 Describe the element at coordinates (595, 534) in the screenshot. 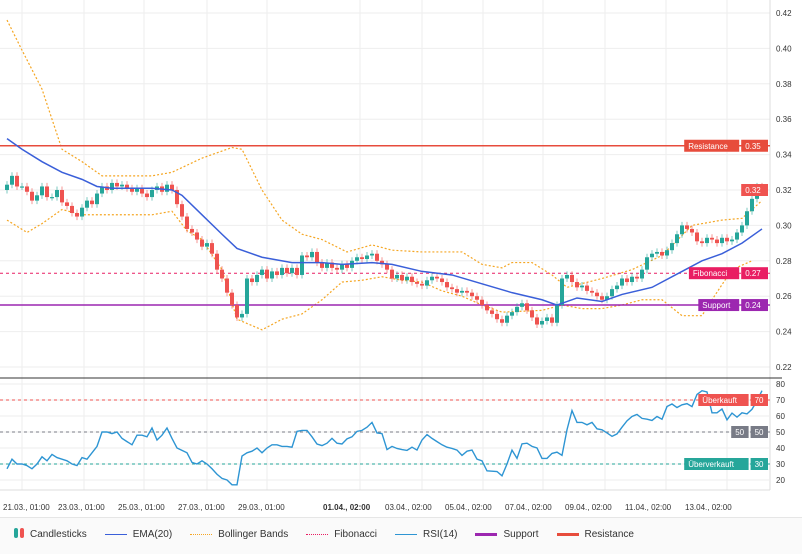

I see `legend-item-resistance: Resistance` at that location.